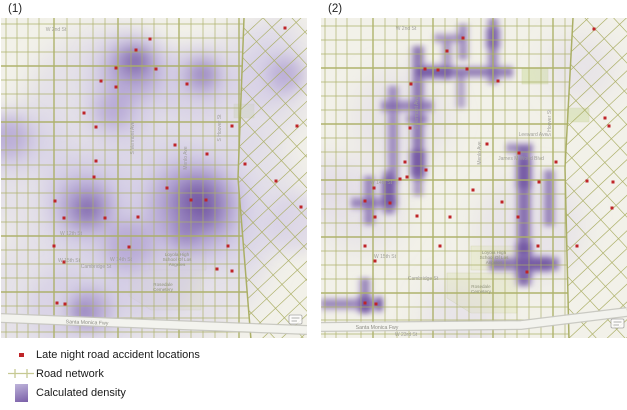  I want to click on svg-text: W 12th St, so click(71, 234).